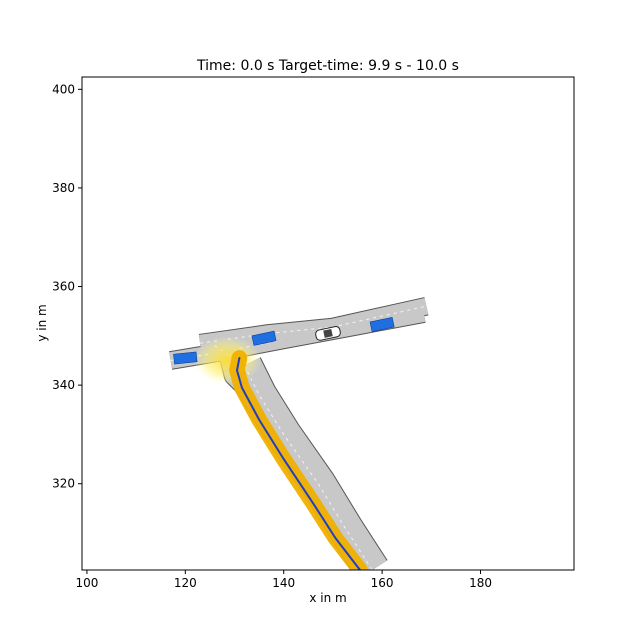 The width and height of the screenshot is (640, 640). What do you see at coordinates (480, 583) in the screenshot?
I see `x-tick-label-180: 180` at bounding box center [480, 583].